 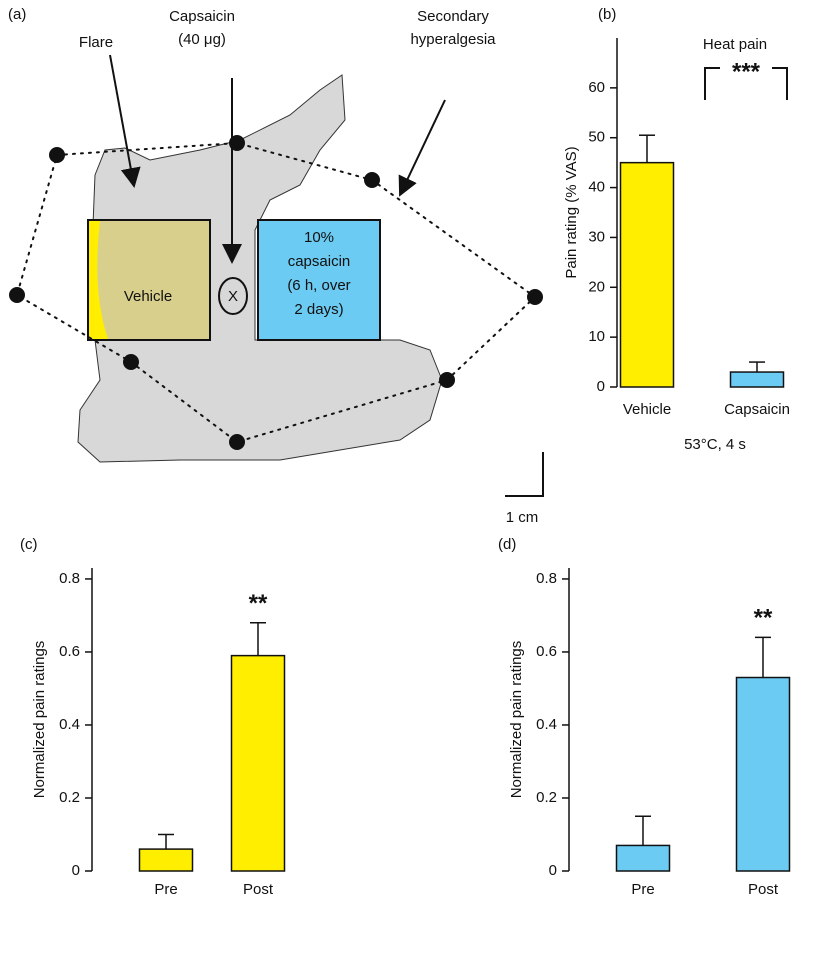 I want to click on injection-site, so click(x=233, y=296).